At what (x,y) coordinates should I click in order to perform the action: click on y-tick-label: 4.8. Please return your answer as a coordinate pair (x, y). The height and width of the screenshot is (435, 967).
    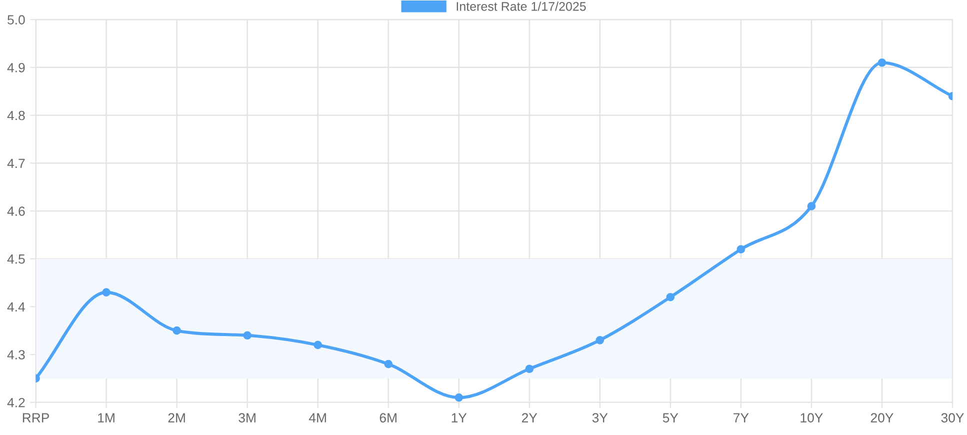
    Looking at the image, I should click on (16, 115).